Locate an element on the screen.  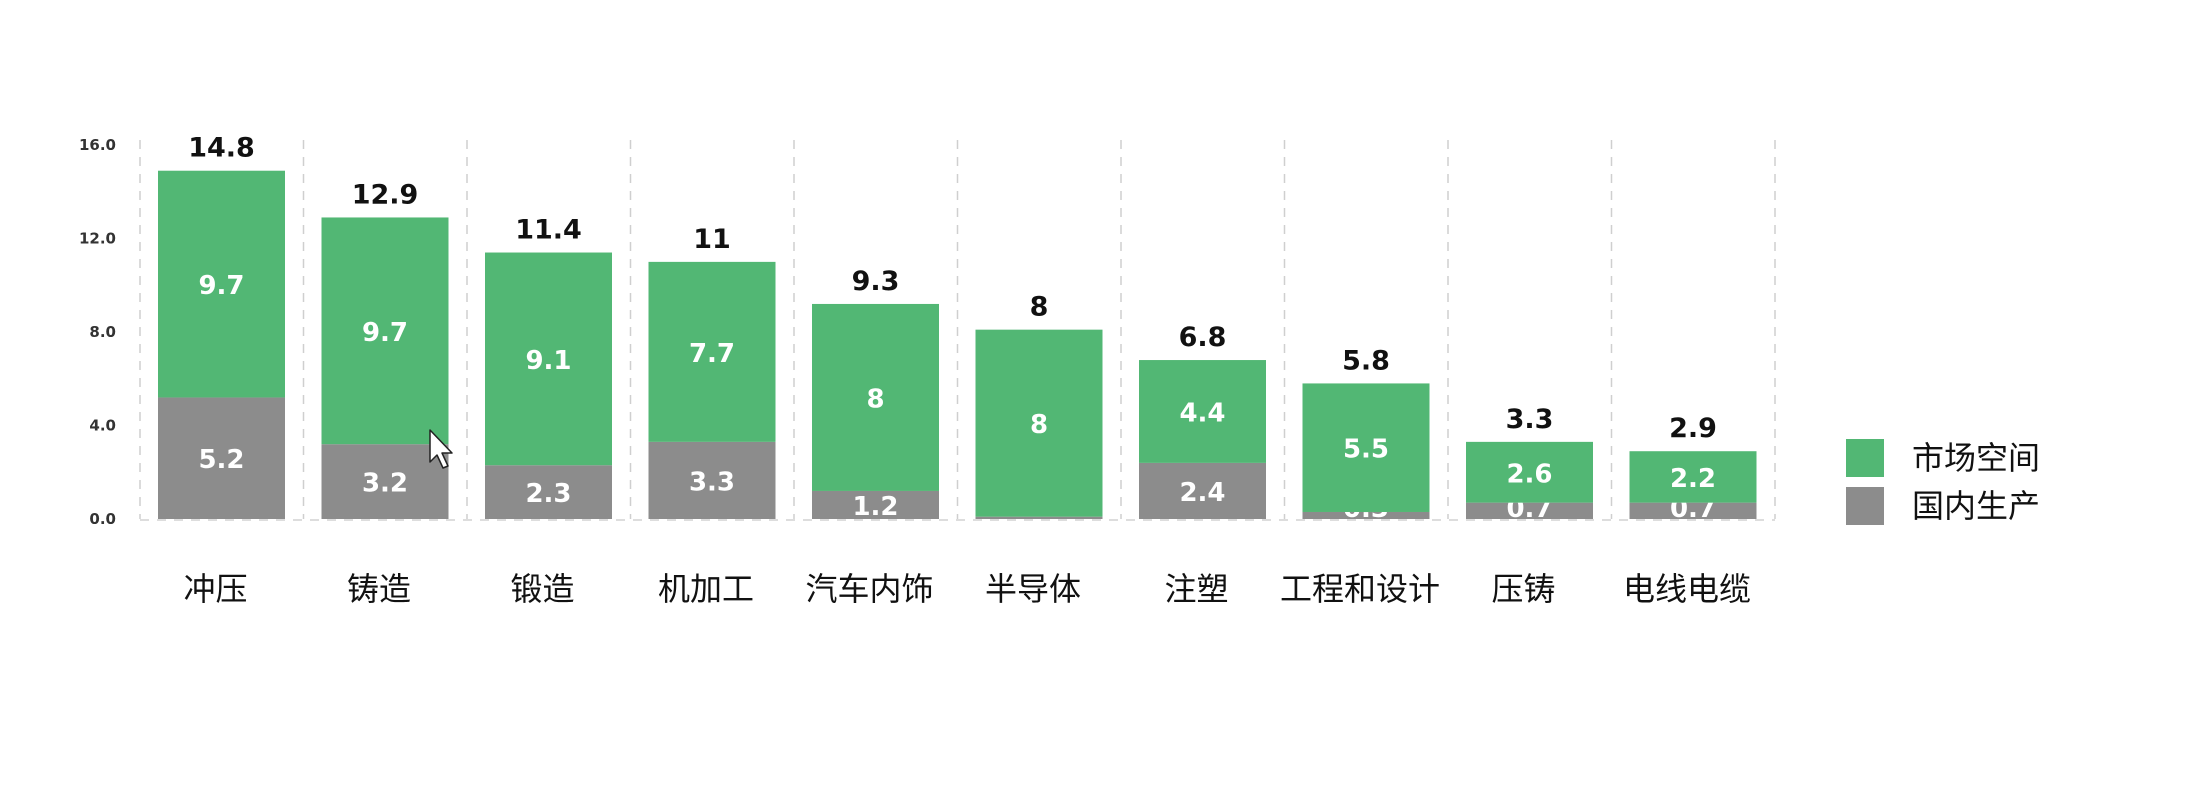
bar-total-label: 6.8 is located at coordinates (1203, 337).